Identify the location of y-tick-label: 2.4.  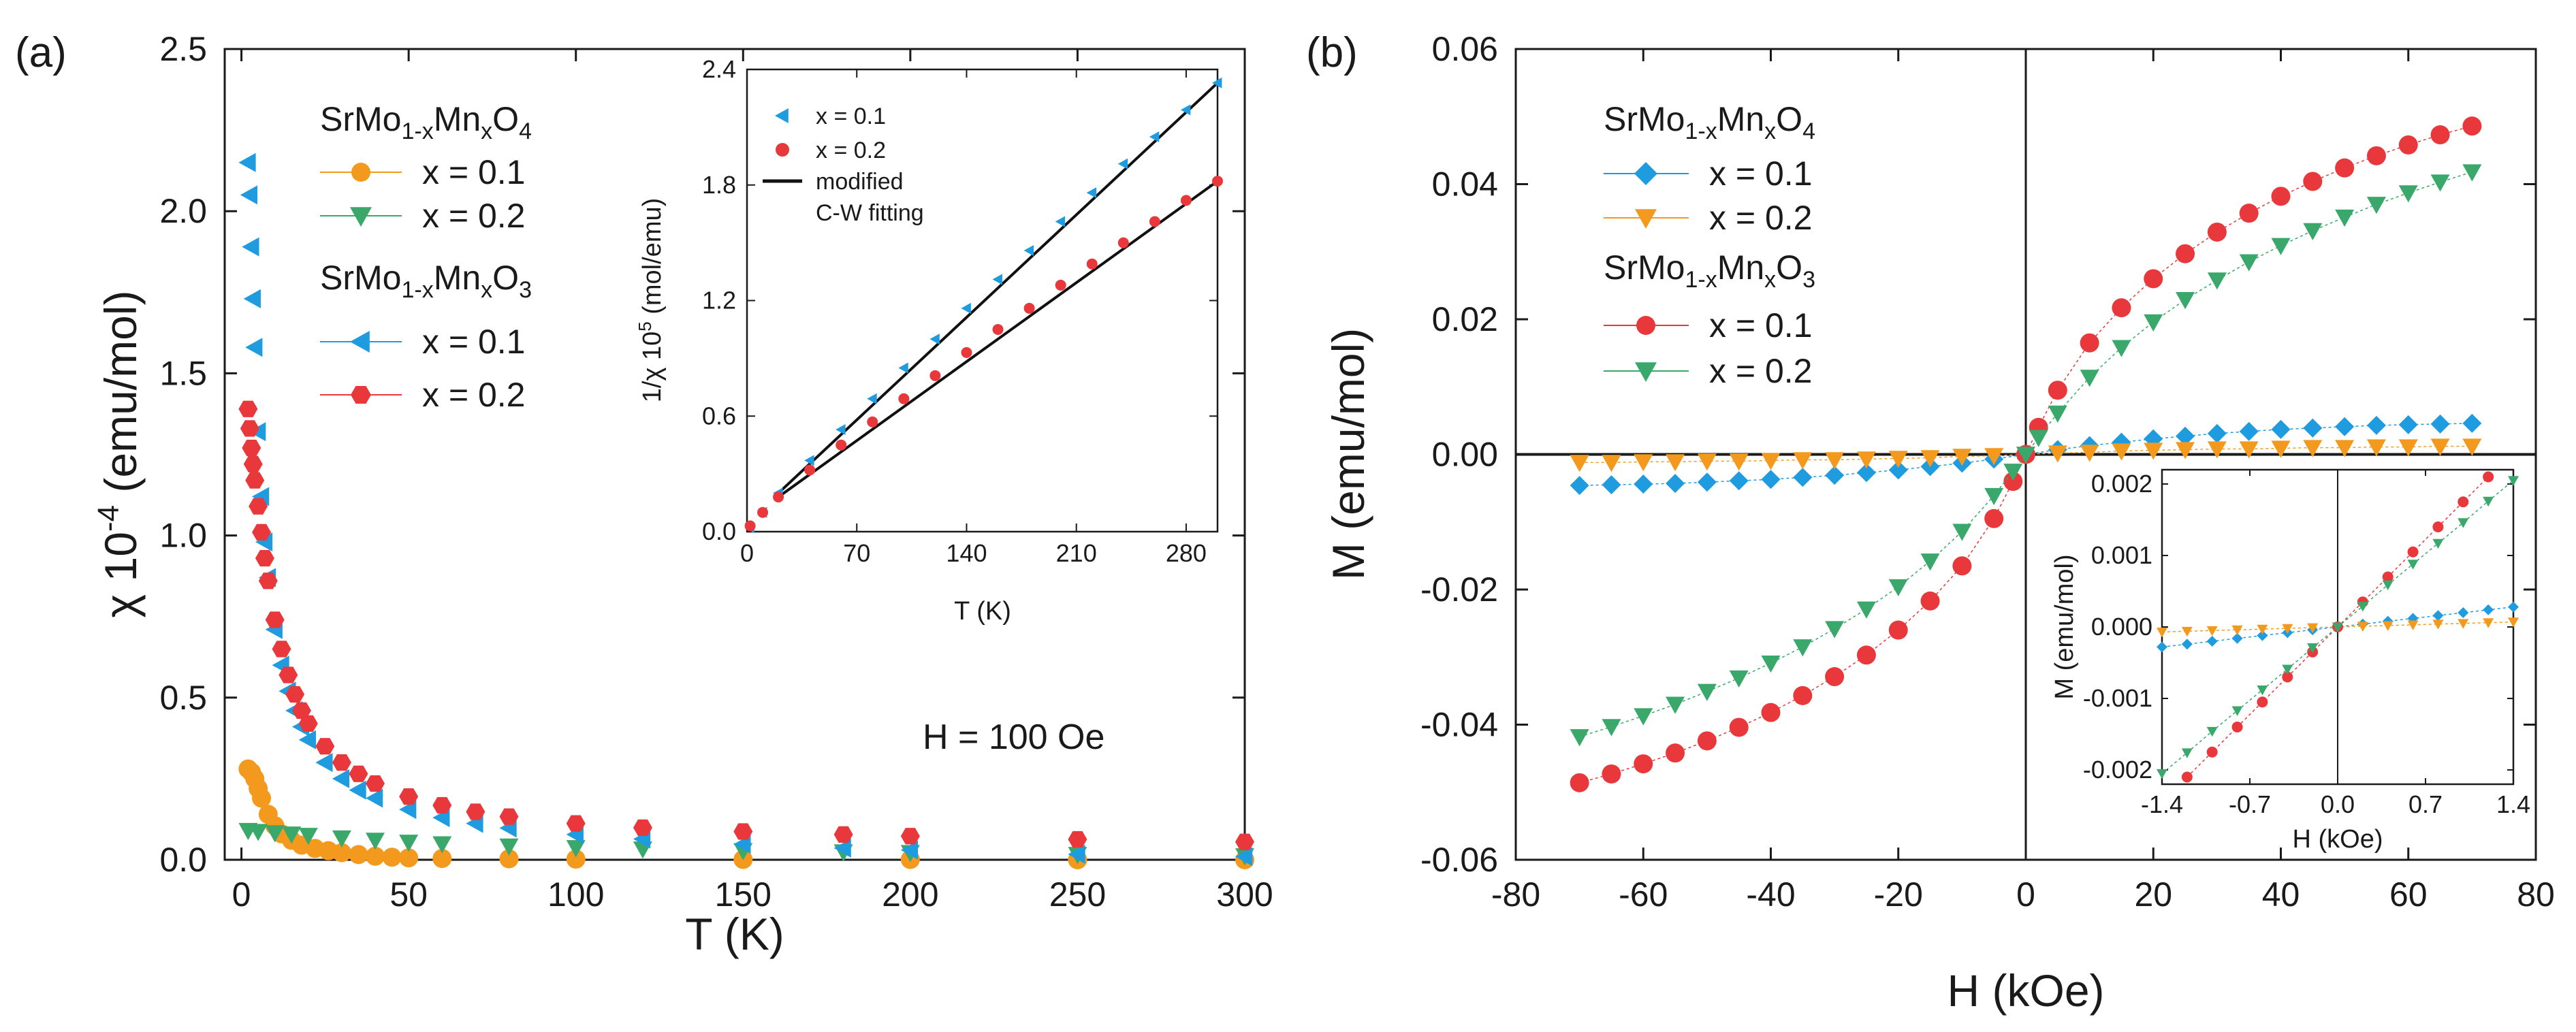
(719, 69).